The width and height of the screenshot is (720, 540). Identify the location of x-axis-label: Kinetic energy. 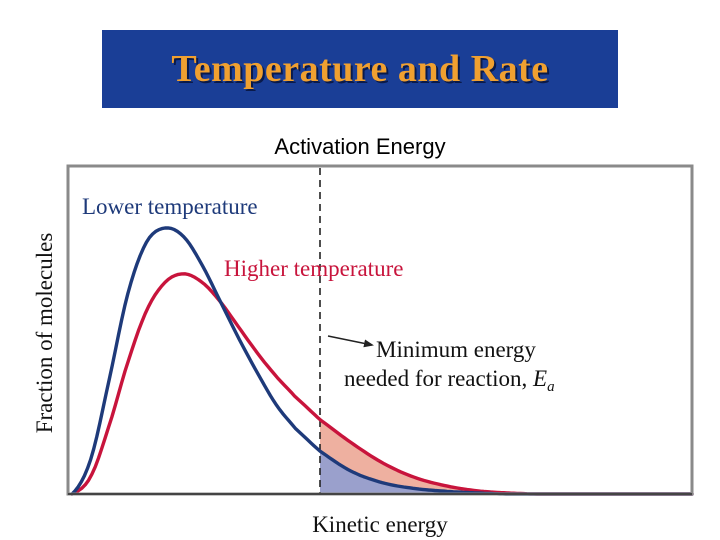
(380, 524).